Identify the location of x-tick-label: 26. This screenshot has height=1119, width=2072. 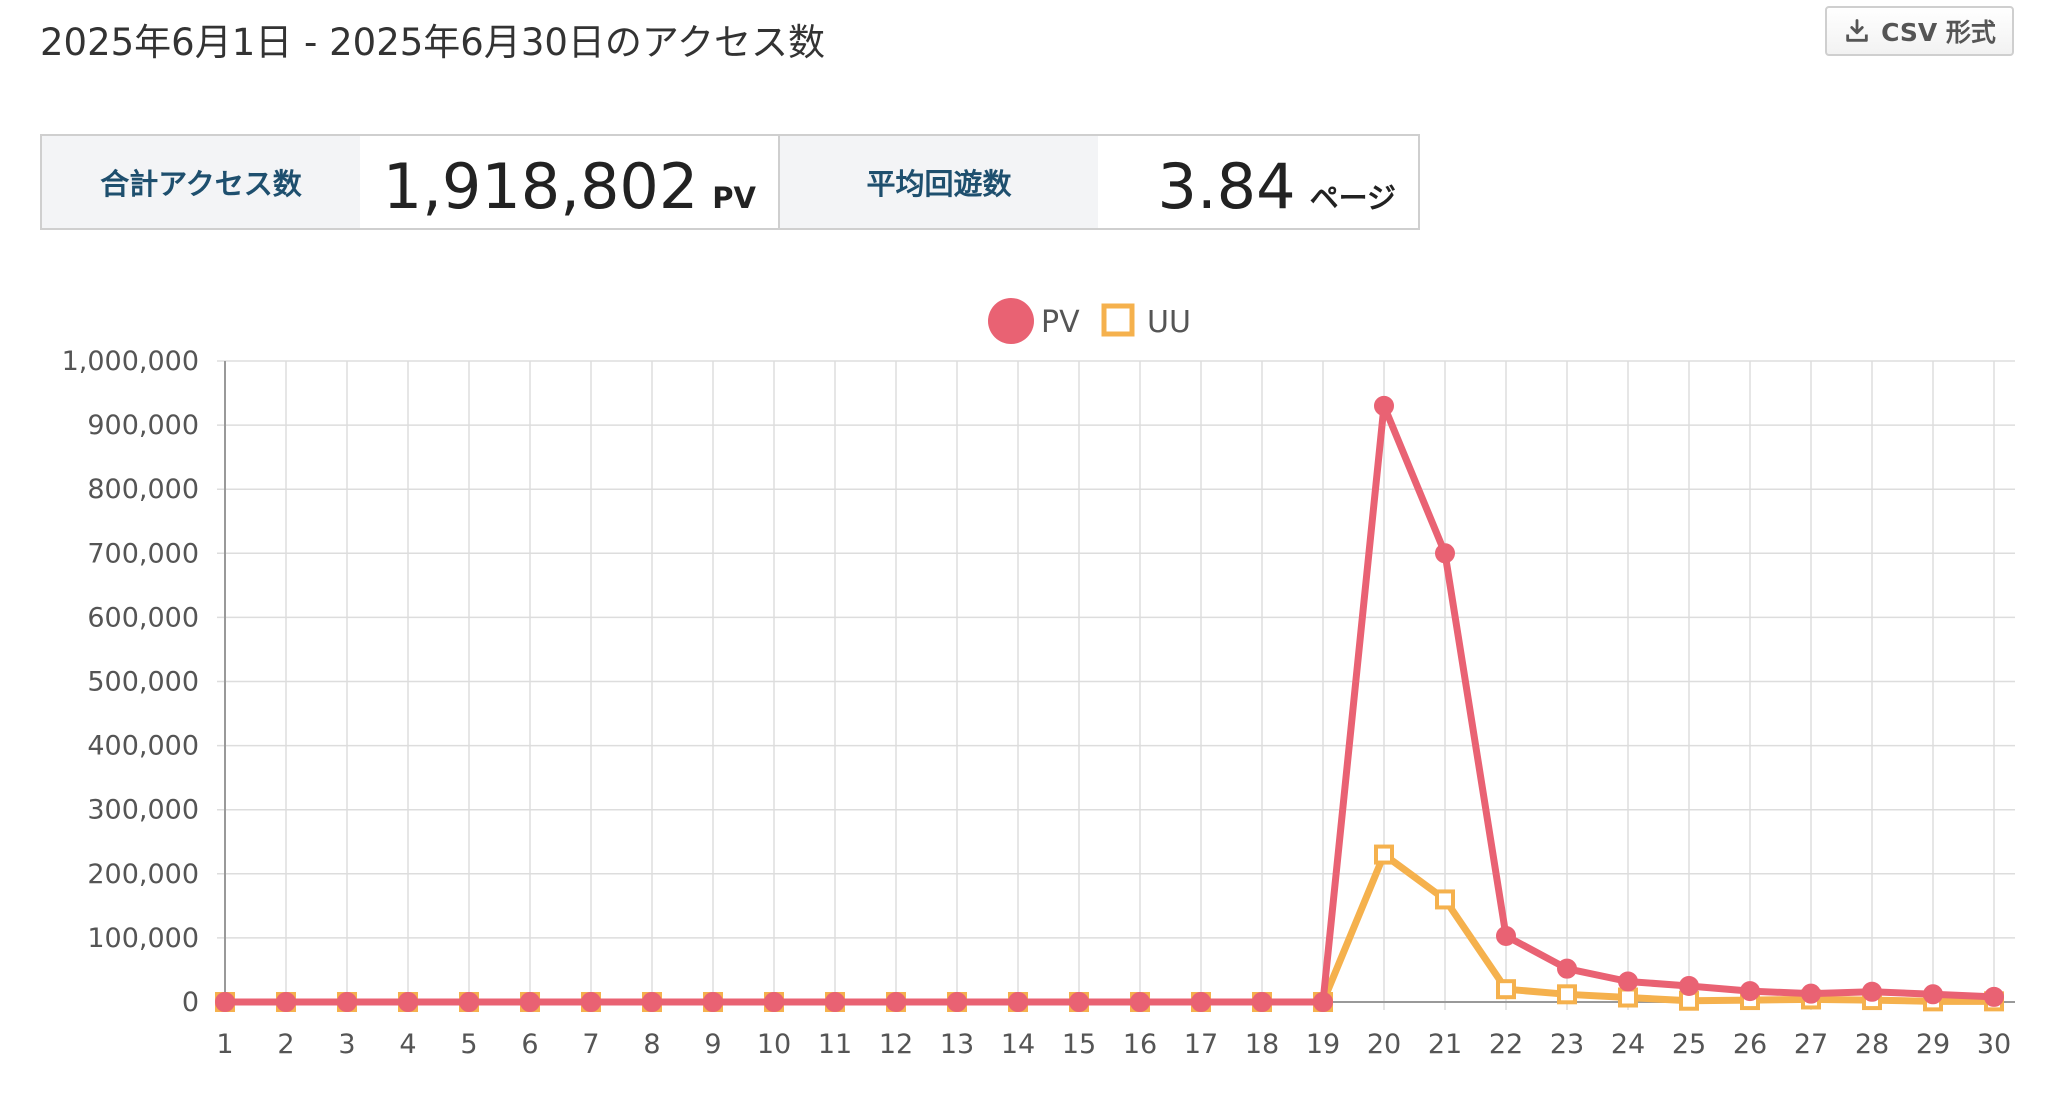
(1750, 1044).